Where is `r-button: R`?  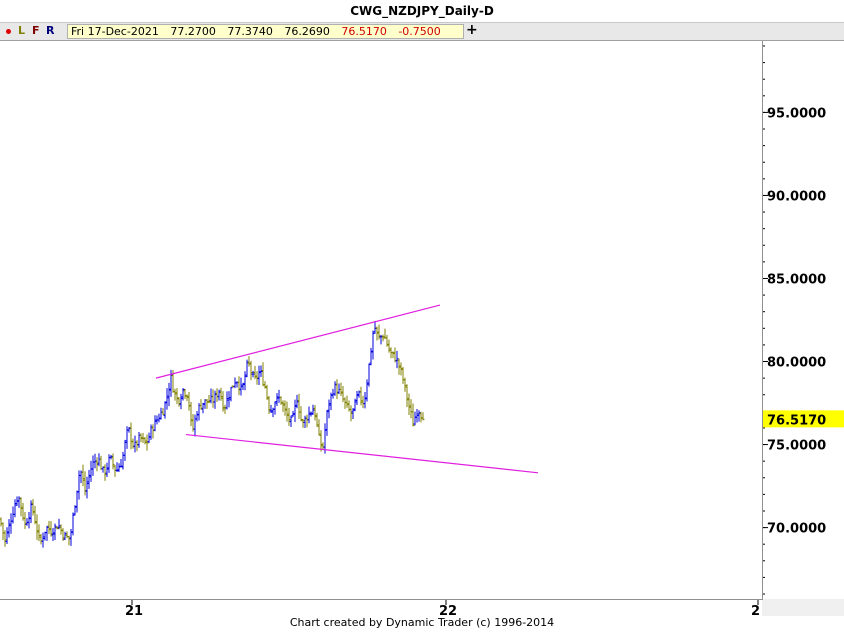 r-button: R is located at coordinates (50, 30).